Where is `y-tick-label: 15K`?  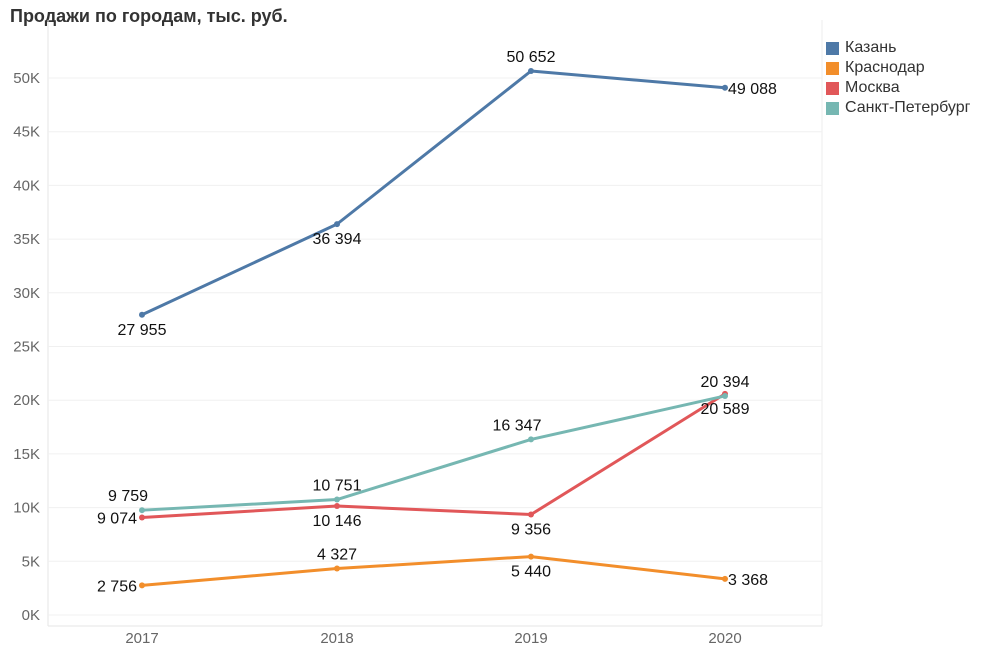
y-tick-label: 15K is located at coordinates (26, 454).